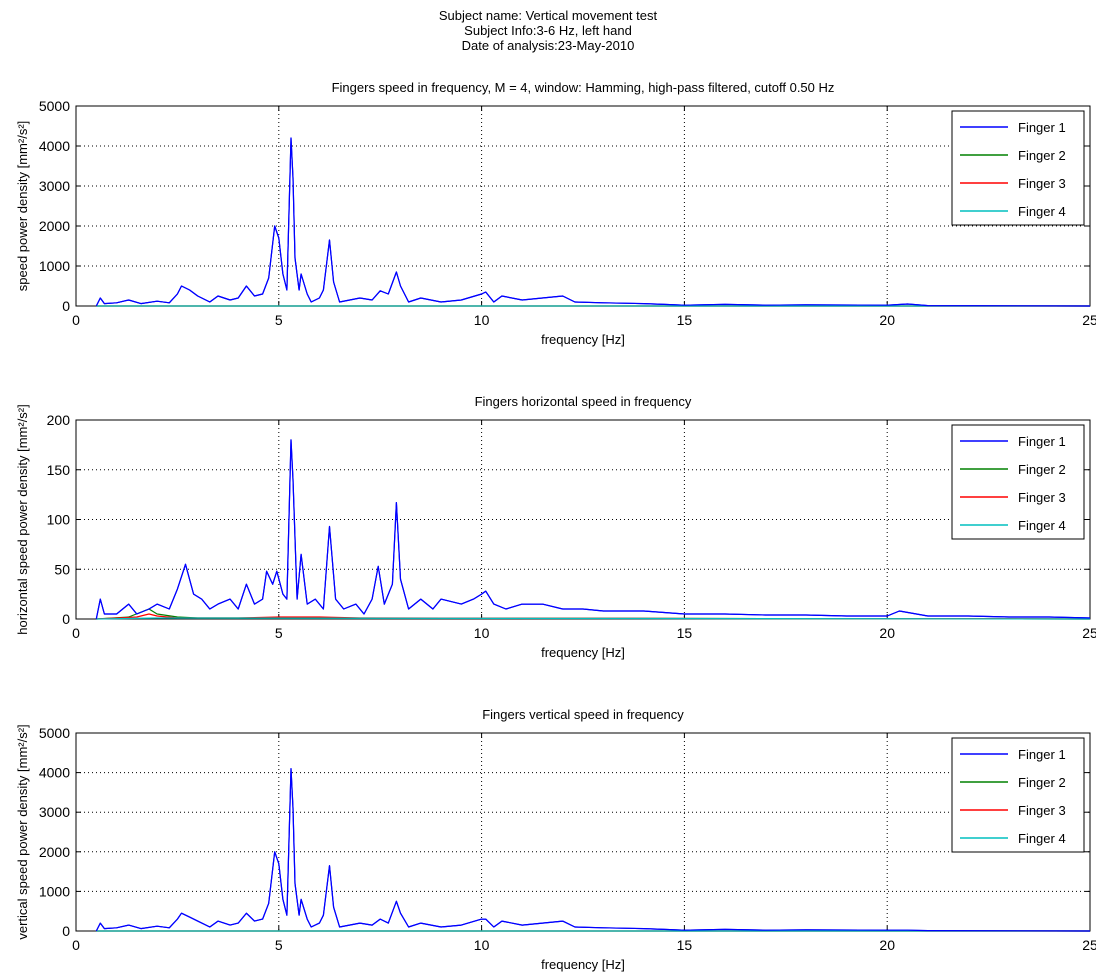 The height and width of the screenshot is (974, 1096). I want to click on chart-title: Fingers vertical speed in frequency, so click(583, 714).